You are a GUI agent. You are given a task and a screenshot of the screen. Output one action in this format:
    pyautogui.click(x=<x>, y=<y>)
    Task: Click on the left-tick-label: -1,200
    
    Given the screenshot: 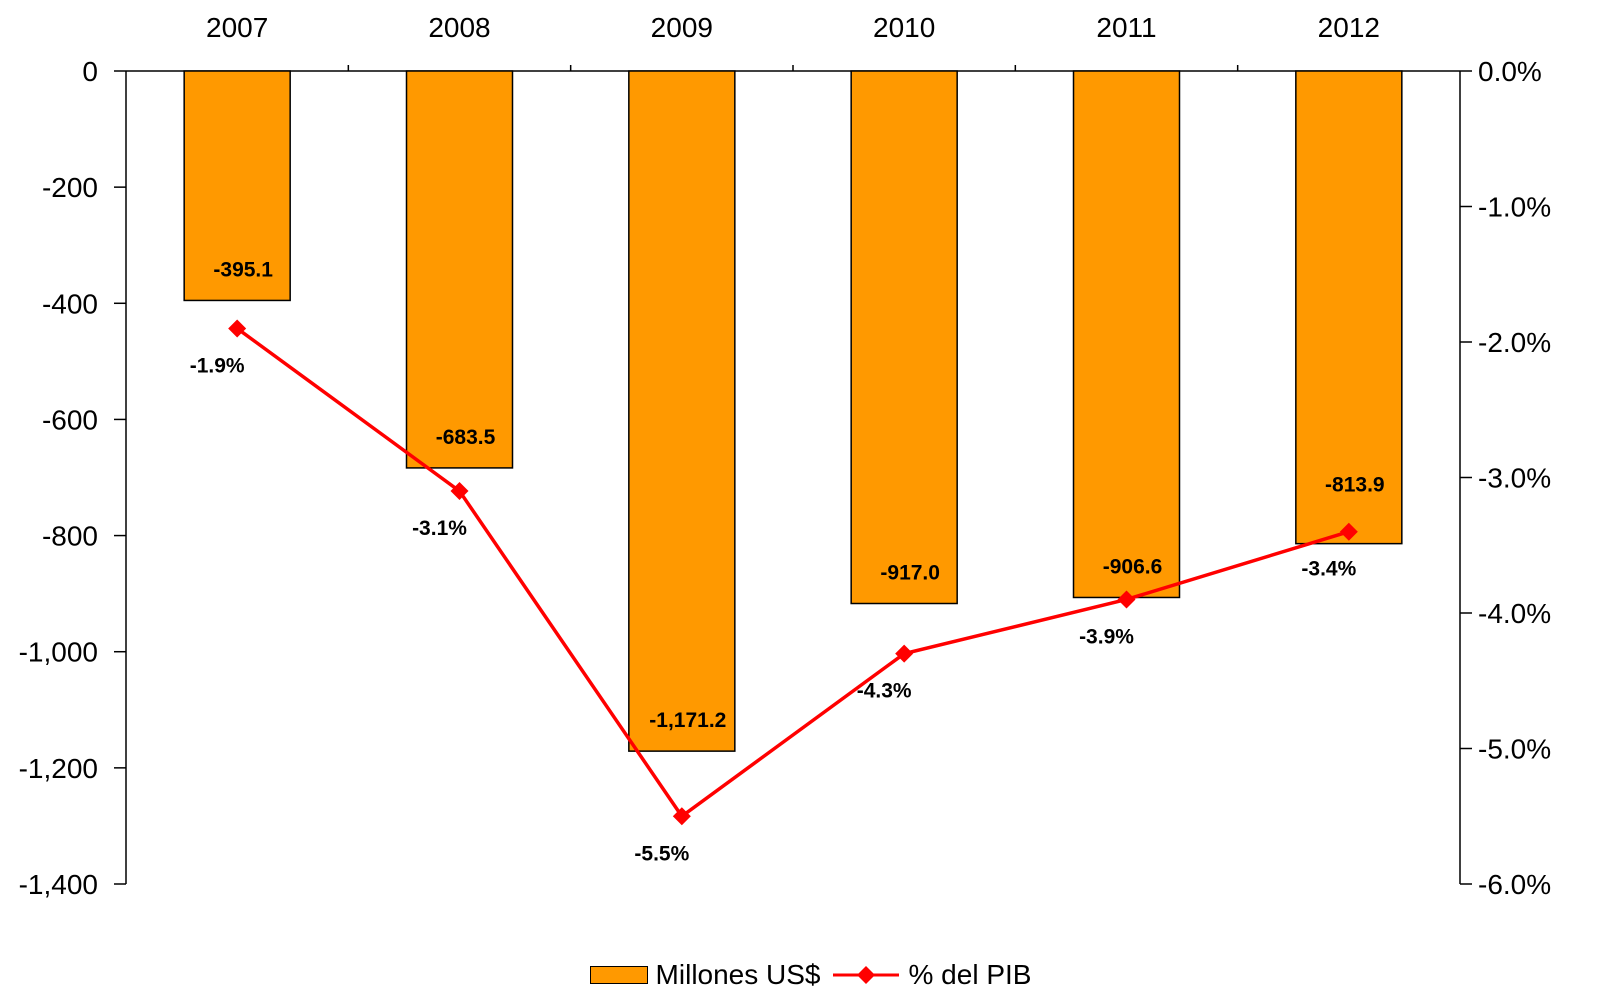 What is the action you would take?
    pyautogui.click(x=58, y=768)
    